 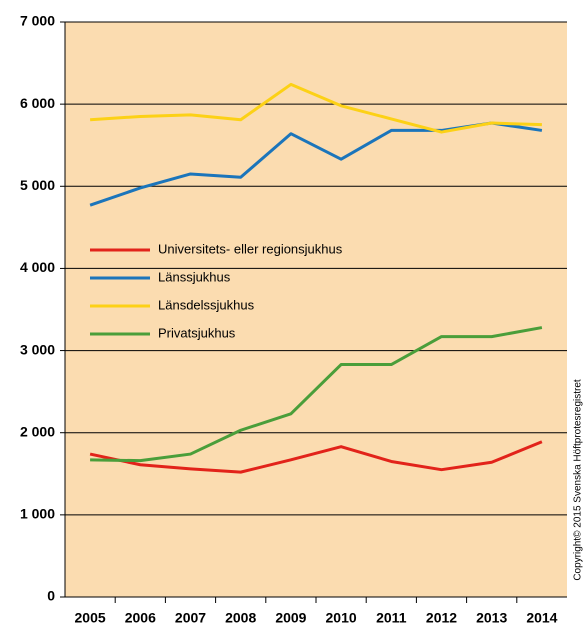 I want to click on y-tick-label: 1 000, so click(x=37, y=514).